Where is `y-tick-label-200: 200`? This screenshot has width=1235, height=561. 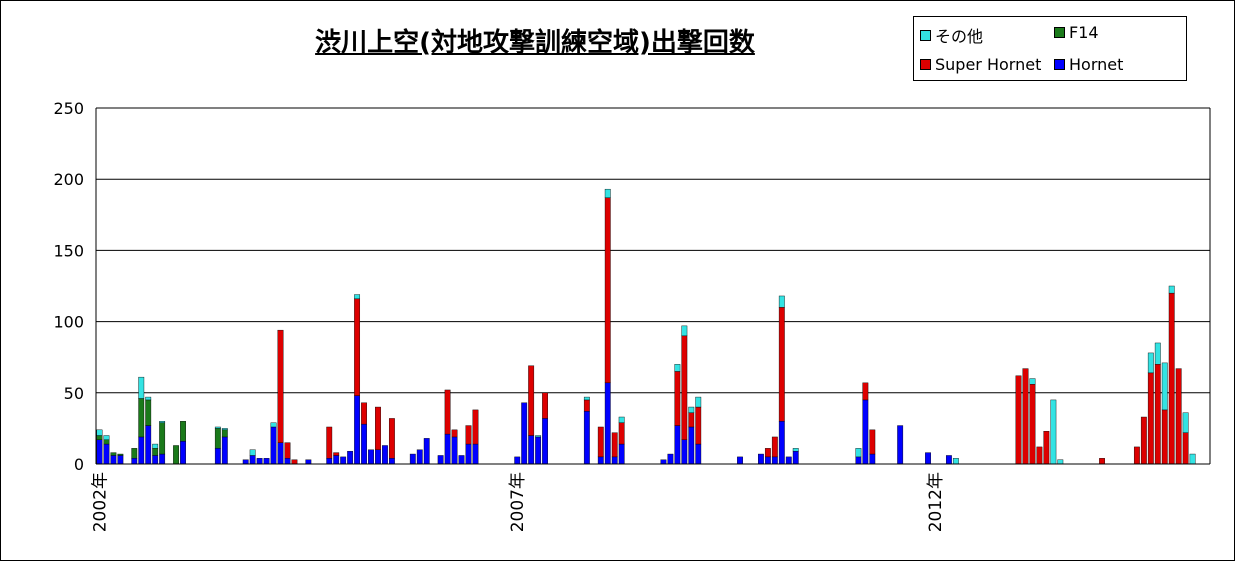
y-tick-label-200: 200 is located at coordinates (68, 179).